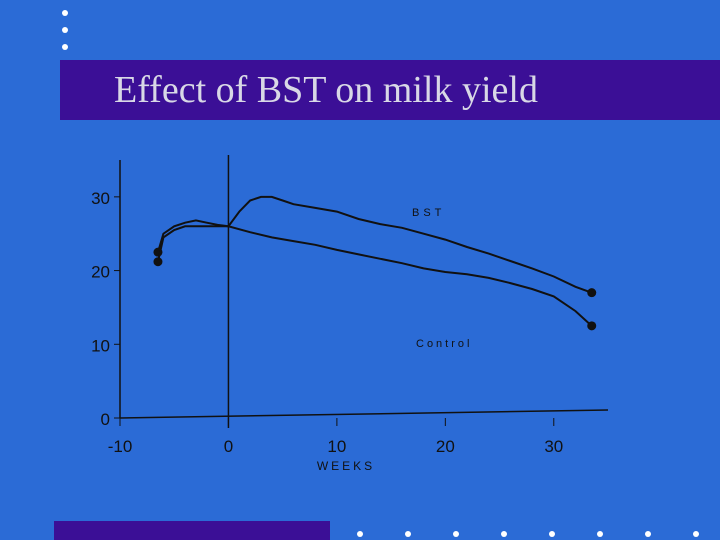 The image size is (720, 540). I want to click on x-tick-label: 0, so click(228, 446).